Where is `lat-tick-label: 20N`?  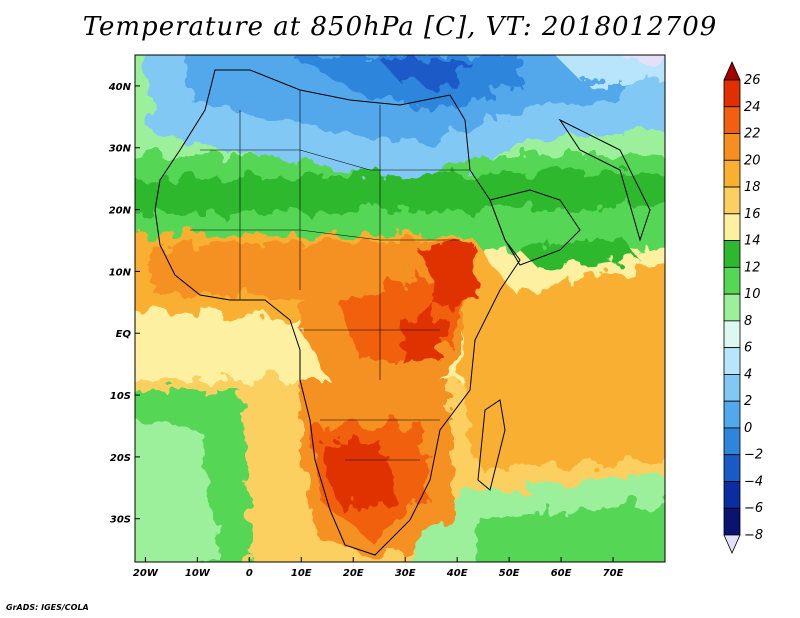 lat-tick-label: 20N is located at coordinates (120, 211).